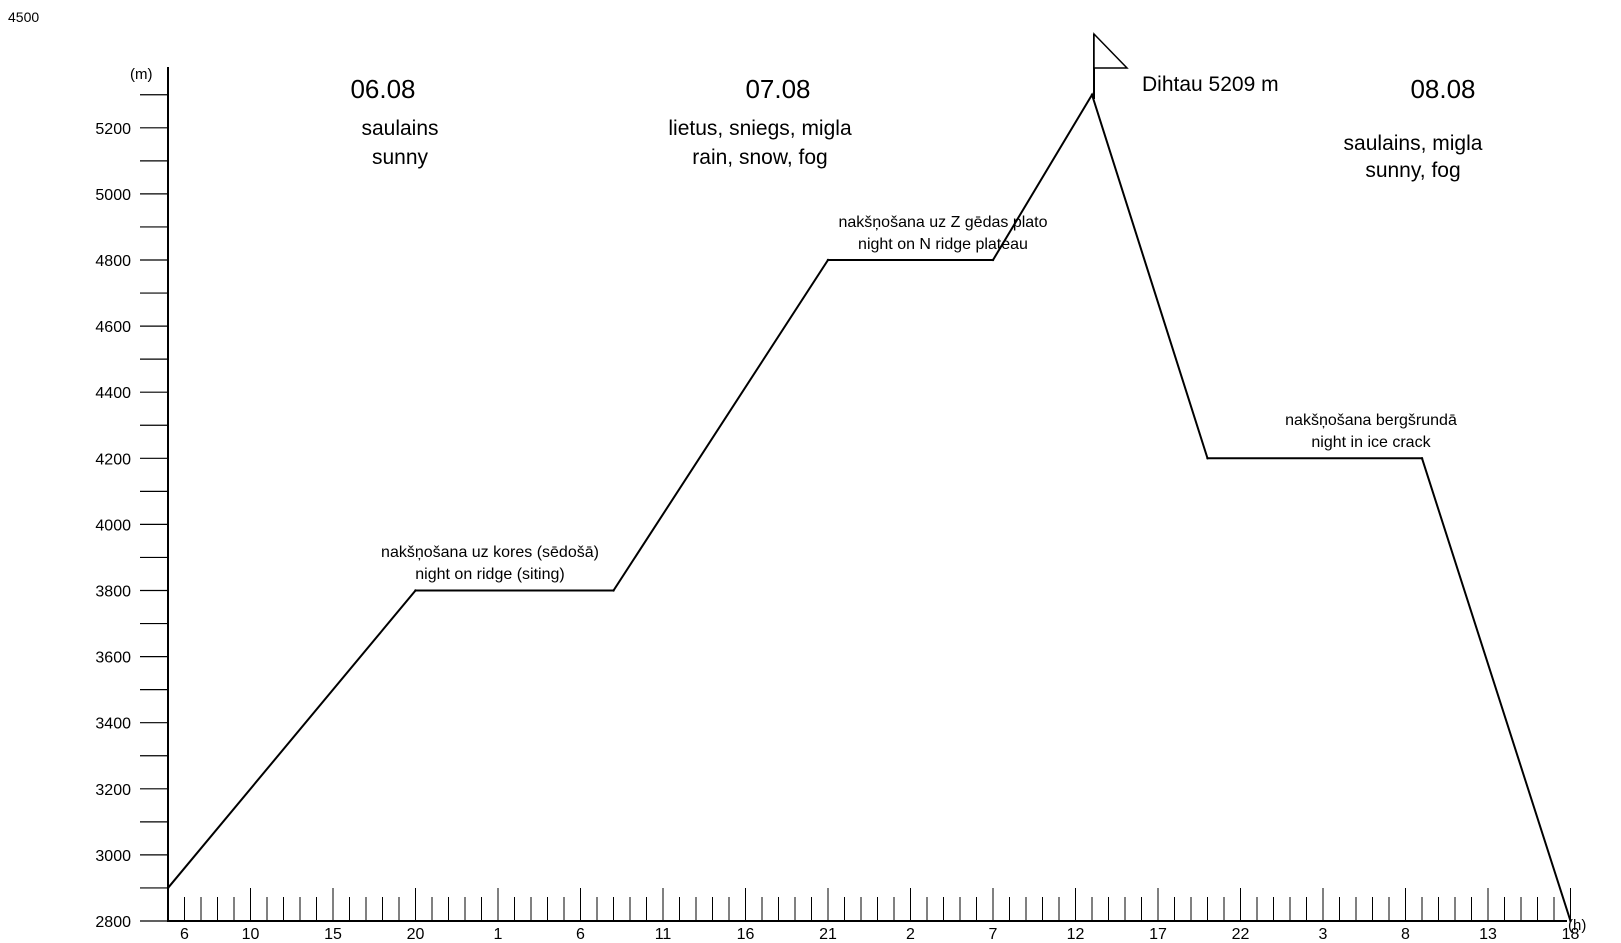 This screenshot has height=943, width=1621. Describe the element at coordinates (993, 934) in the screenshot. I see `x-tick-label: 7` at that location.